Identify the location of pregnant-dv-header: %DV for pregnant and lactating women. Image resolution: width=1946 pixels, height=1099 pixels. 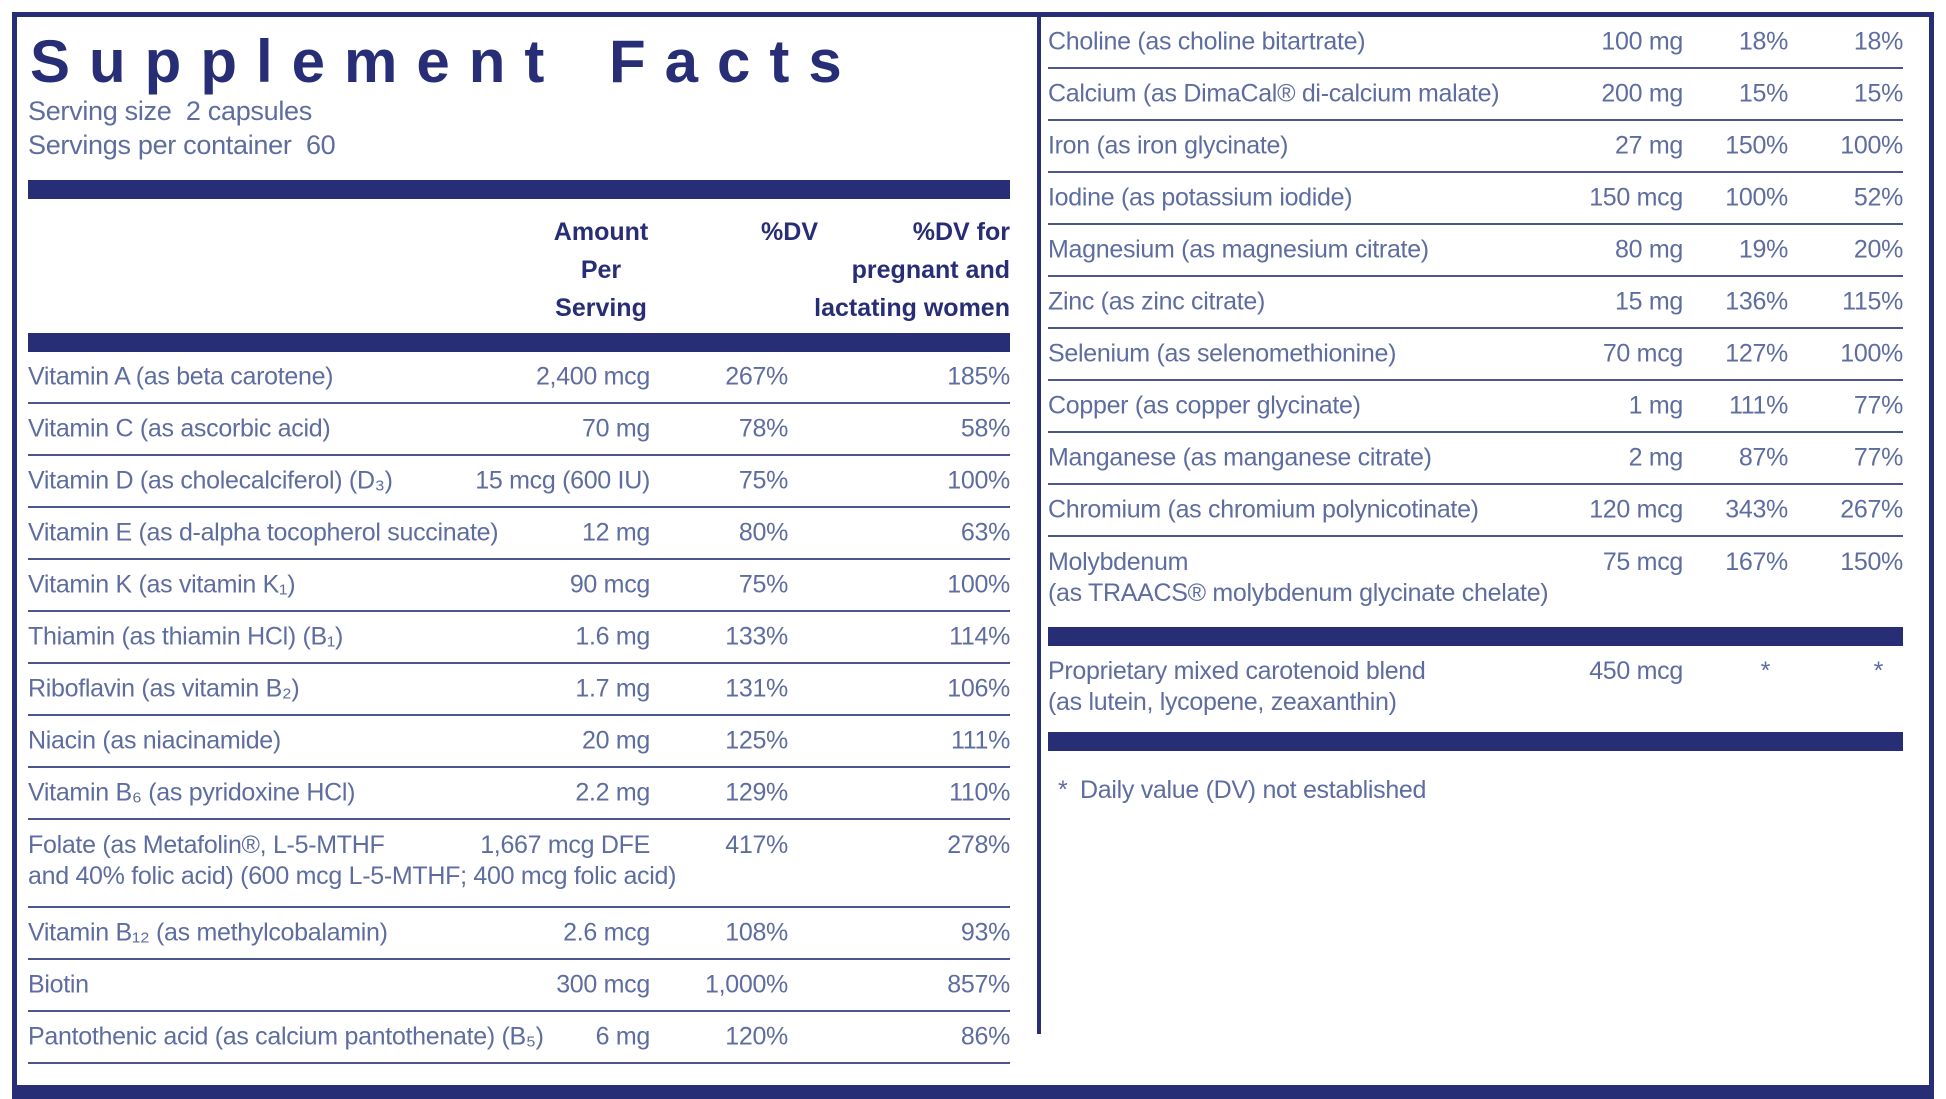
(912, 270).